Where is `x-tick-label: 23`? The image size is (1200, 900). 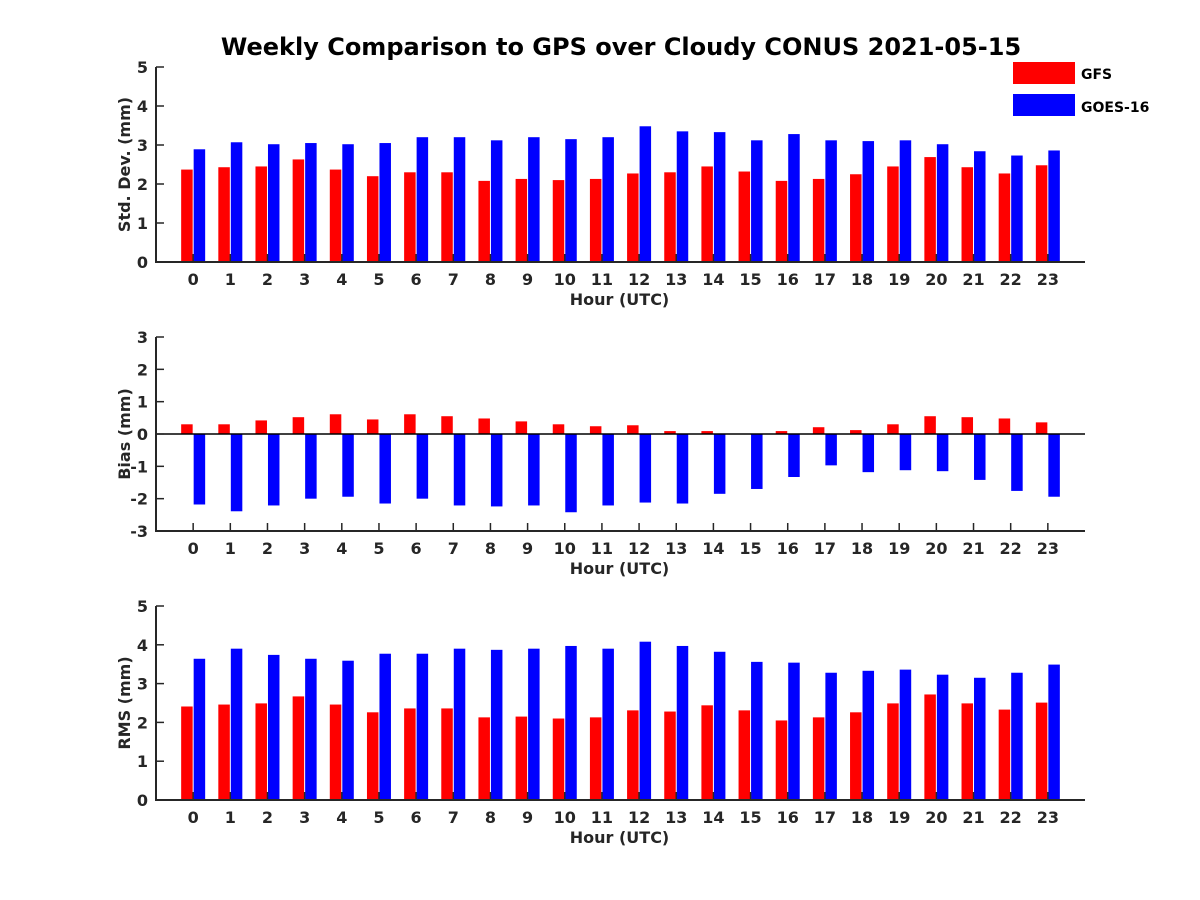
x-tick-label: 23 is located at coordinates (1048, 279).